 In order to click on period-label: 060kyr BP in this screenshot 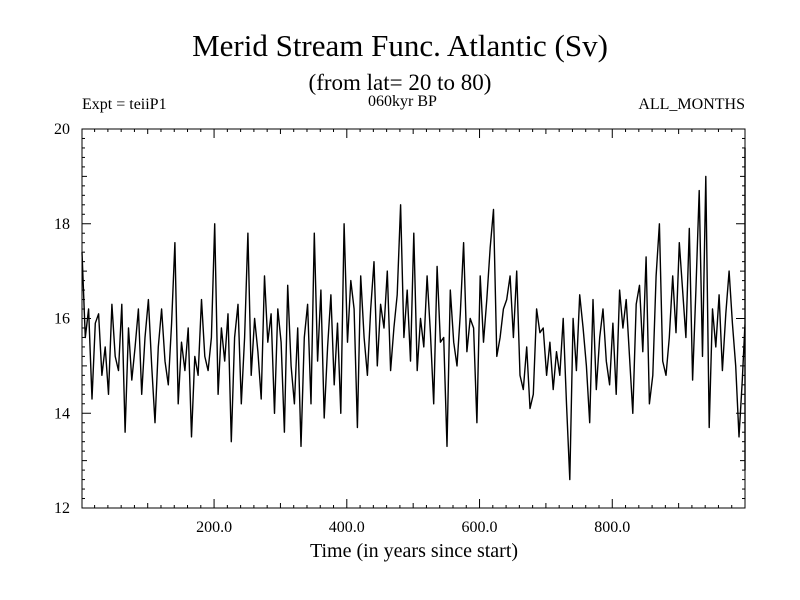, I will do `click(402, 101)`.